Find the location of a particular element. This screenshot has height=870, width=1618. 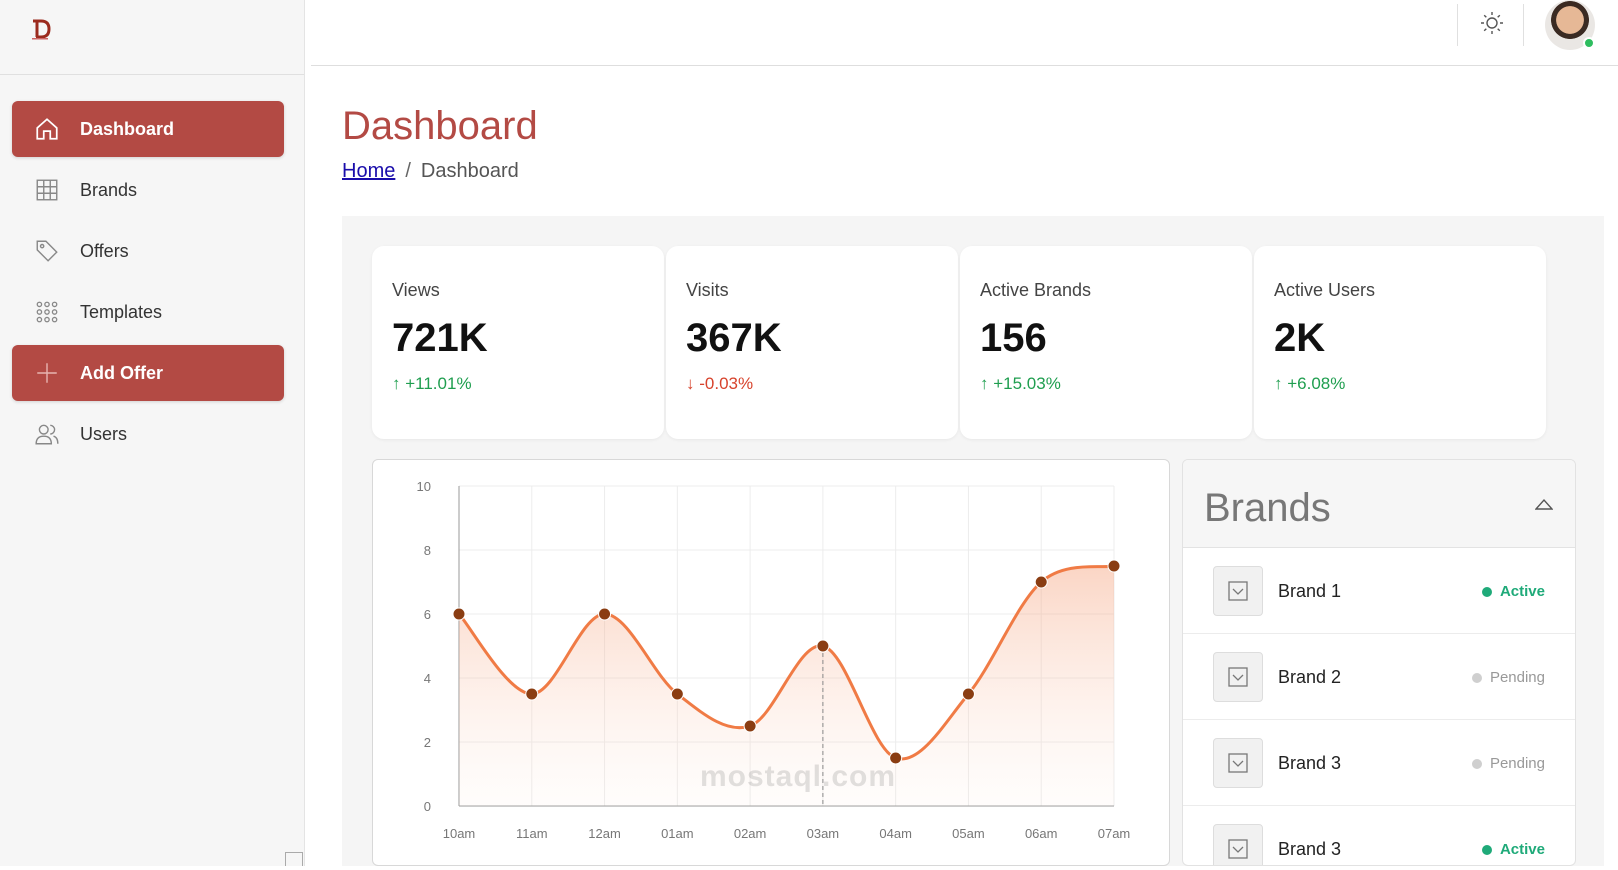

x-tick-label: 10am is located at coordinates (459, 833).